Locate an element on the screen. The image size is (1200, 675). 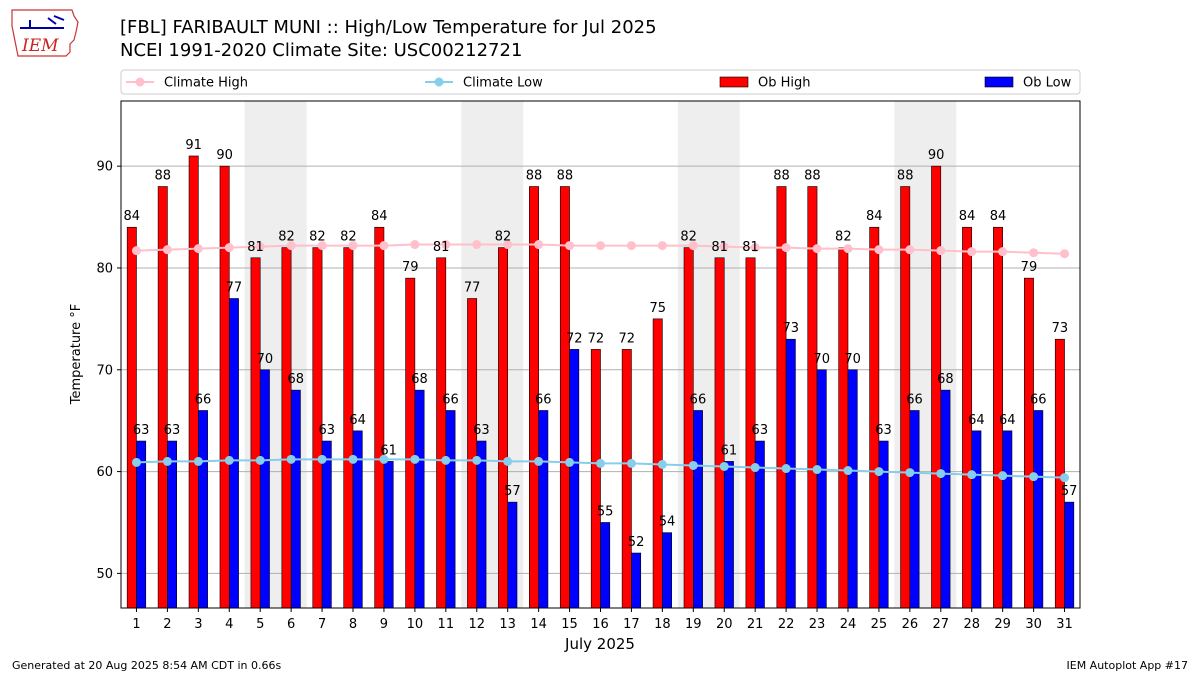
legend-climate-high-marker is located at coordinates (140, 82).